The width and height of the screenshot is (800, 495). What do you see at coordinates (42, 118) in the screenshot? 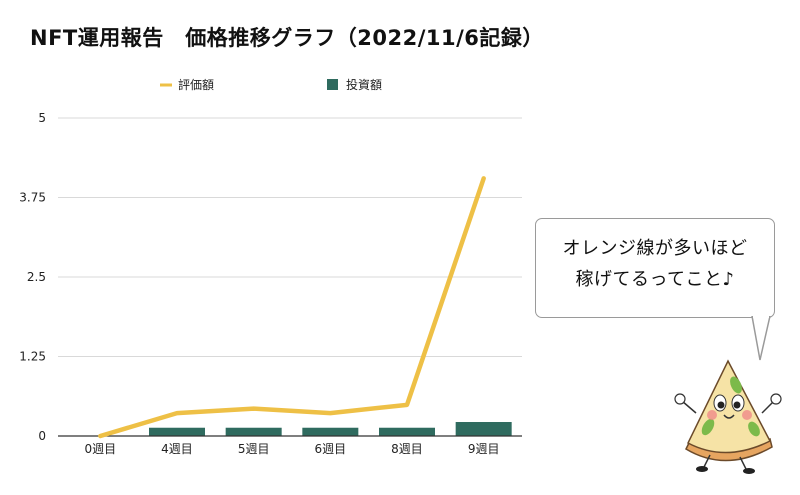
I see `y-tick-label: 5` at bounding box center [42, 118].